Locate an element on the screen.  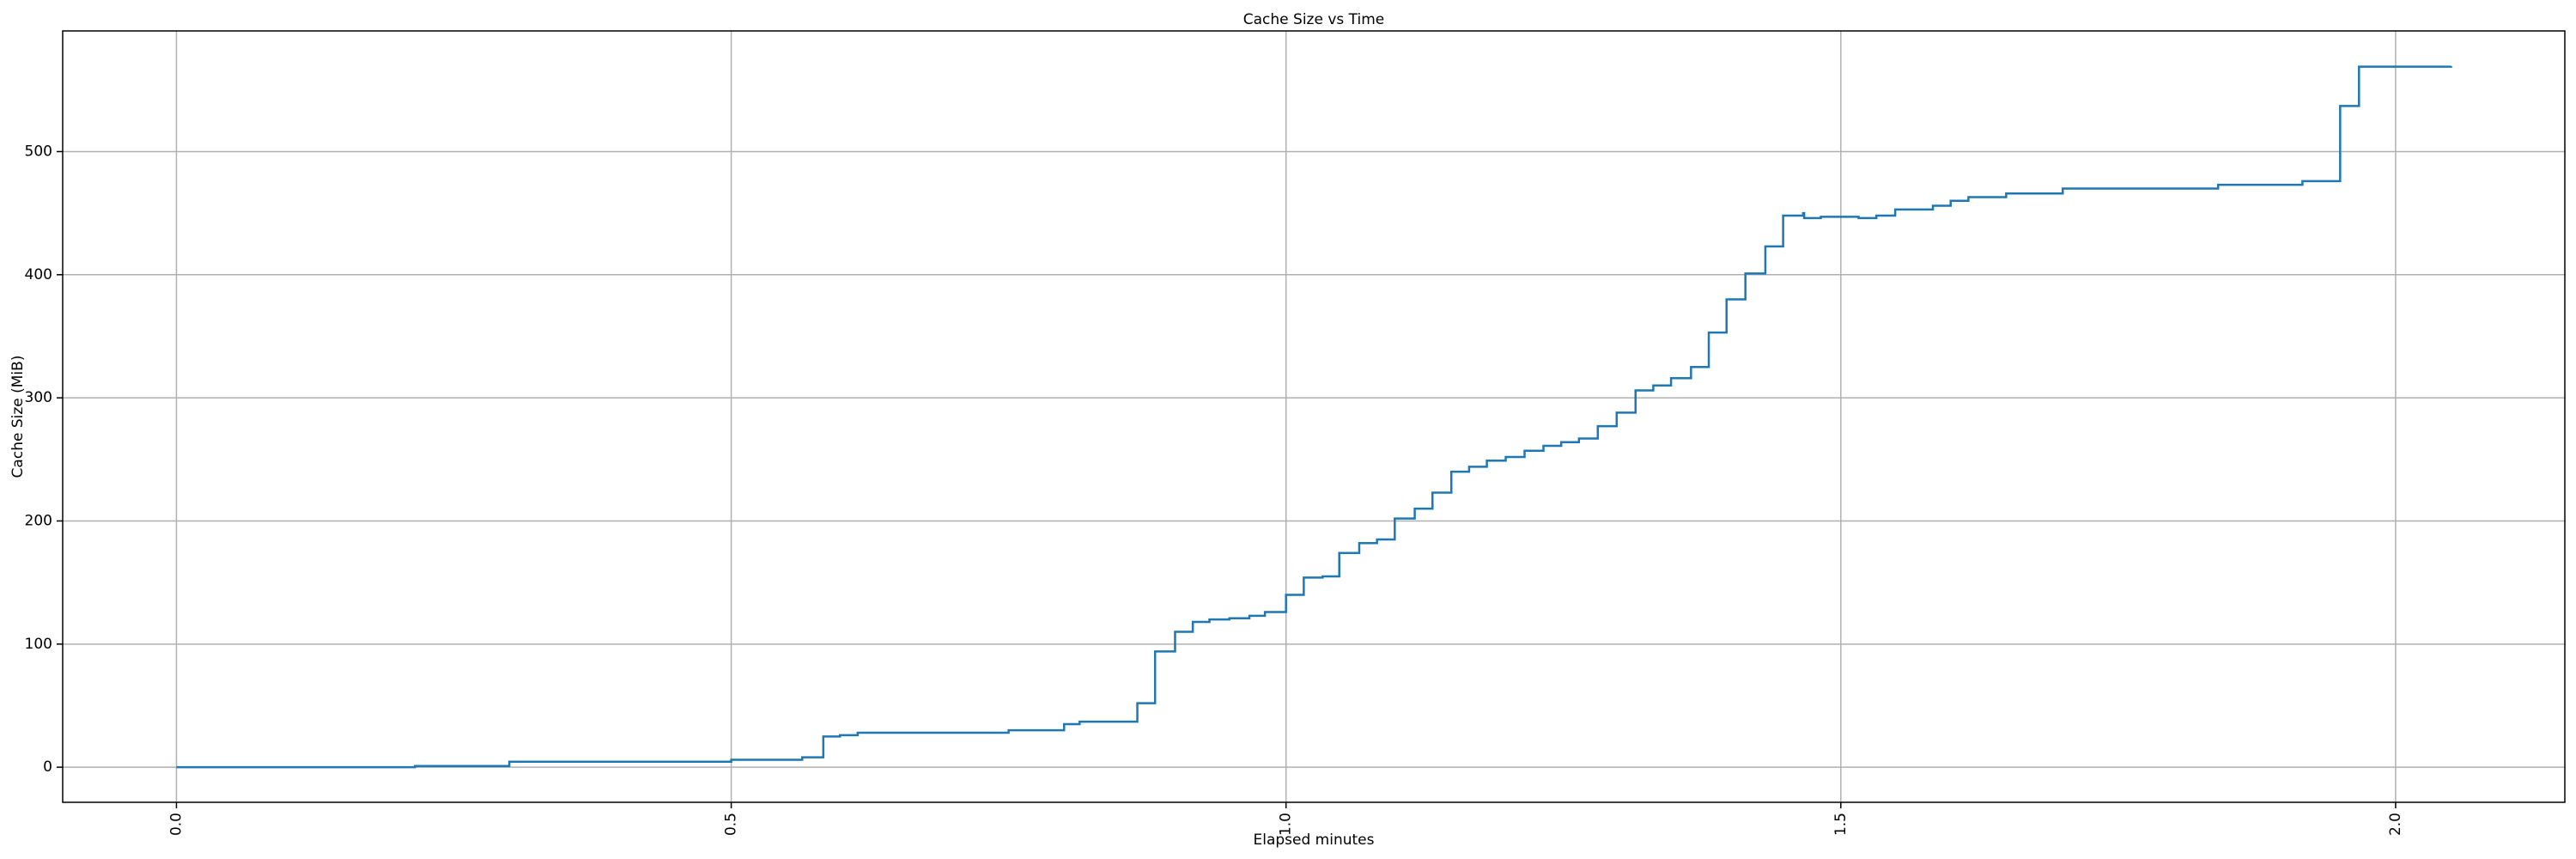
y-tick-label: 200 is located at coordinates (38, 521).